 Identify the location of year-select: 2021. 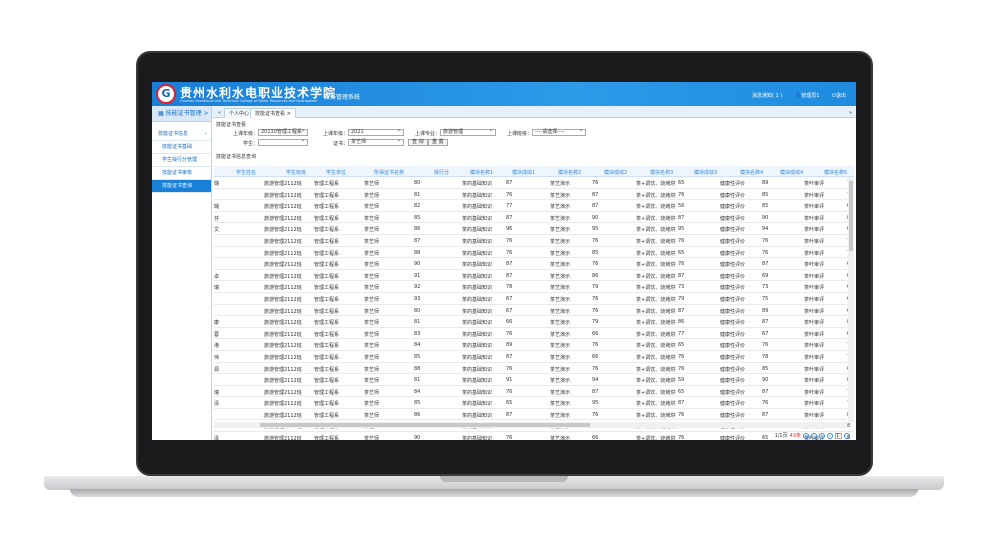
(376, 132).